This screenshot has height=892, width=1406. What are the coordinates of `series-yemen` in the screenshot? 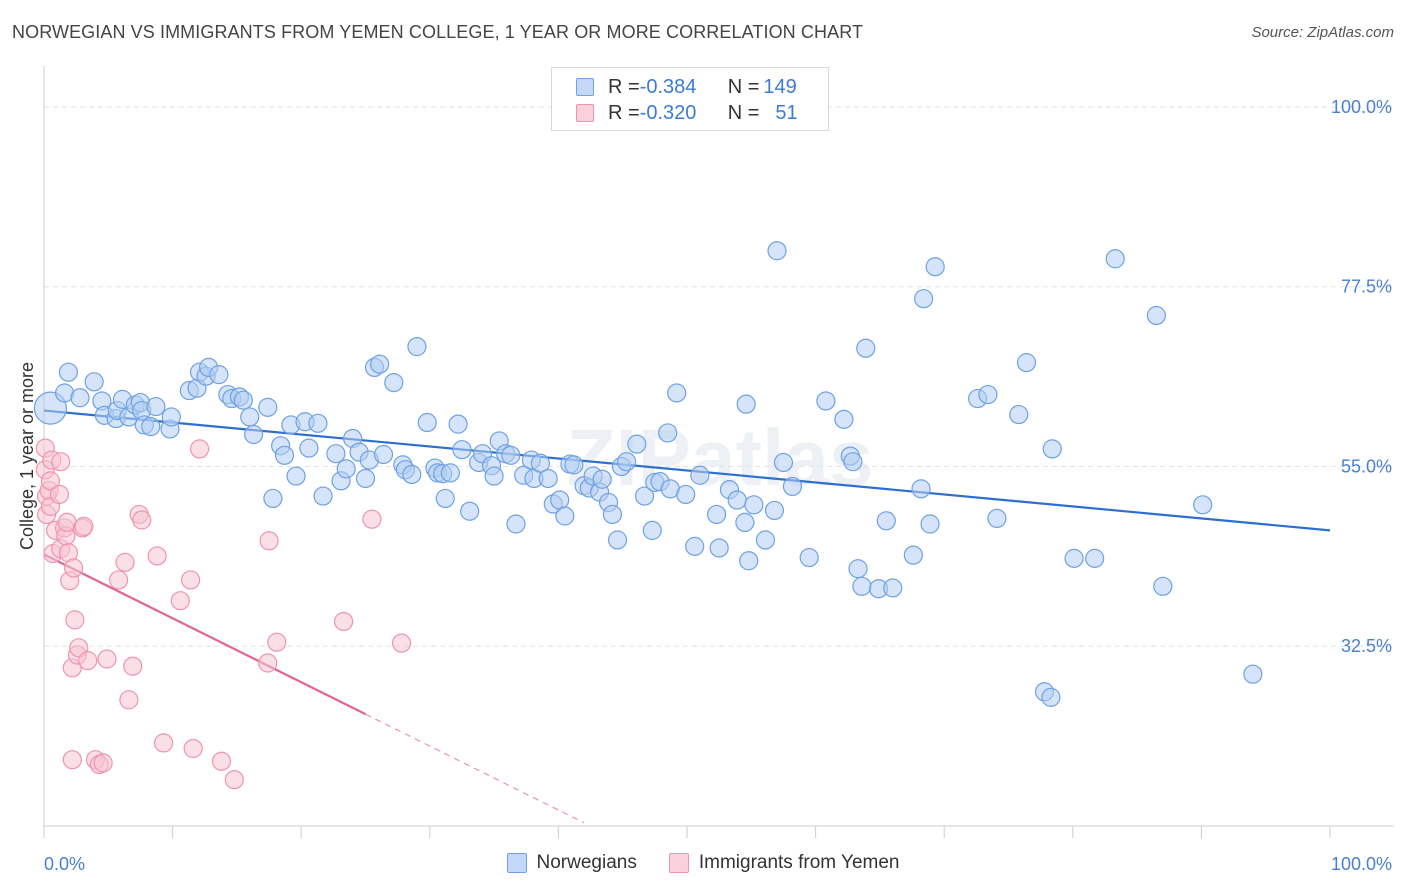 It's located at (223, 614).